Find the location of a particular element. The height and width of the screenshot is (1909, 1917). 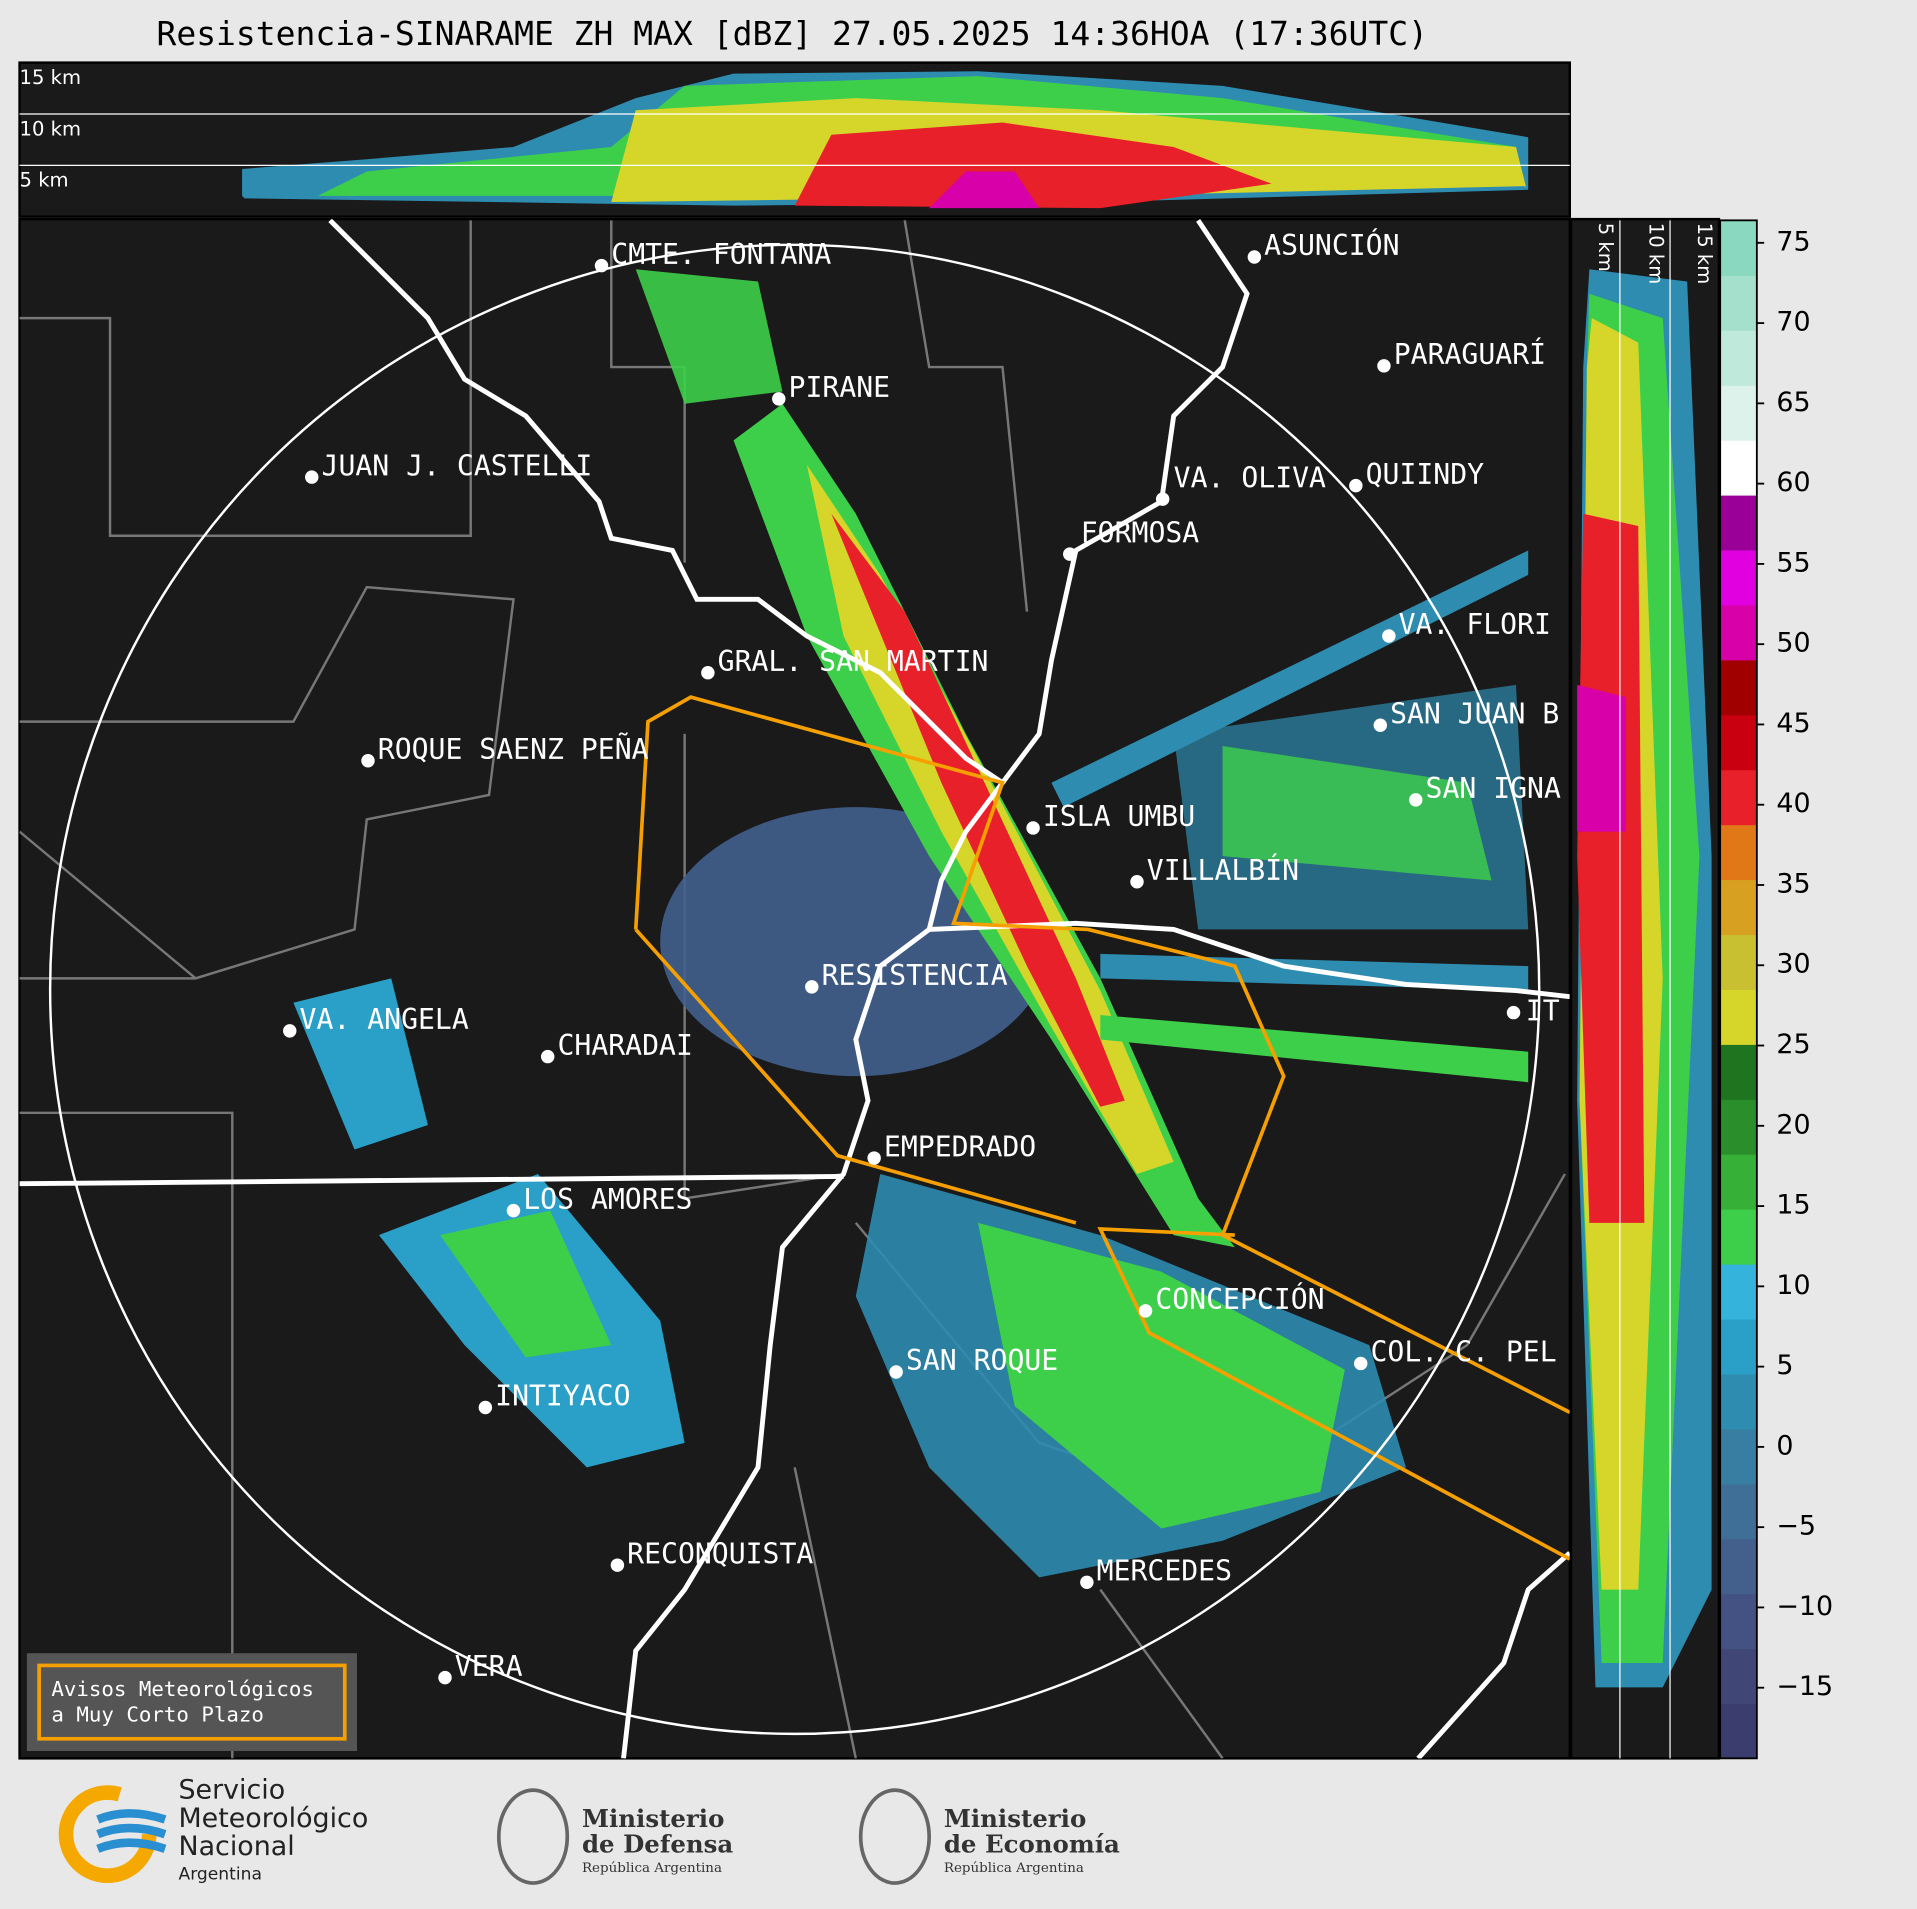

city-label: CMTE. FONTANA is located at coordinates (721, 254).